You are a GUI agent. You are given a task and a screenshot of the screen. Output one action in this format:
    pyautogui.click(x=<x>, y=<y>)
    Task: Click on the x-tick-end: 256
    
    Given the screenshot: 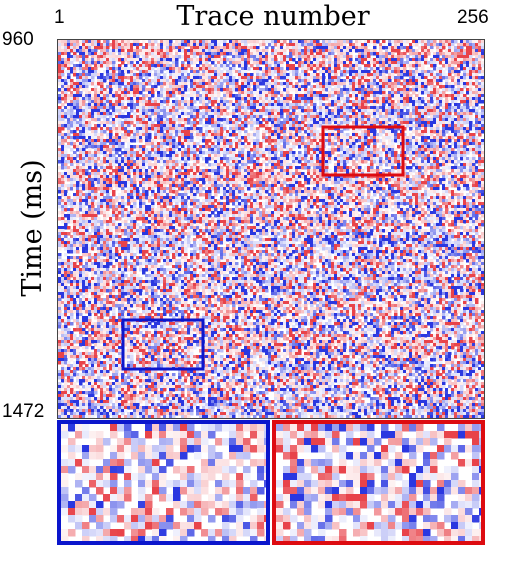 What is the action you would take?
    pyautogui.click(x=473, y=17)
    